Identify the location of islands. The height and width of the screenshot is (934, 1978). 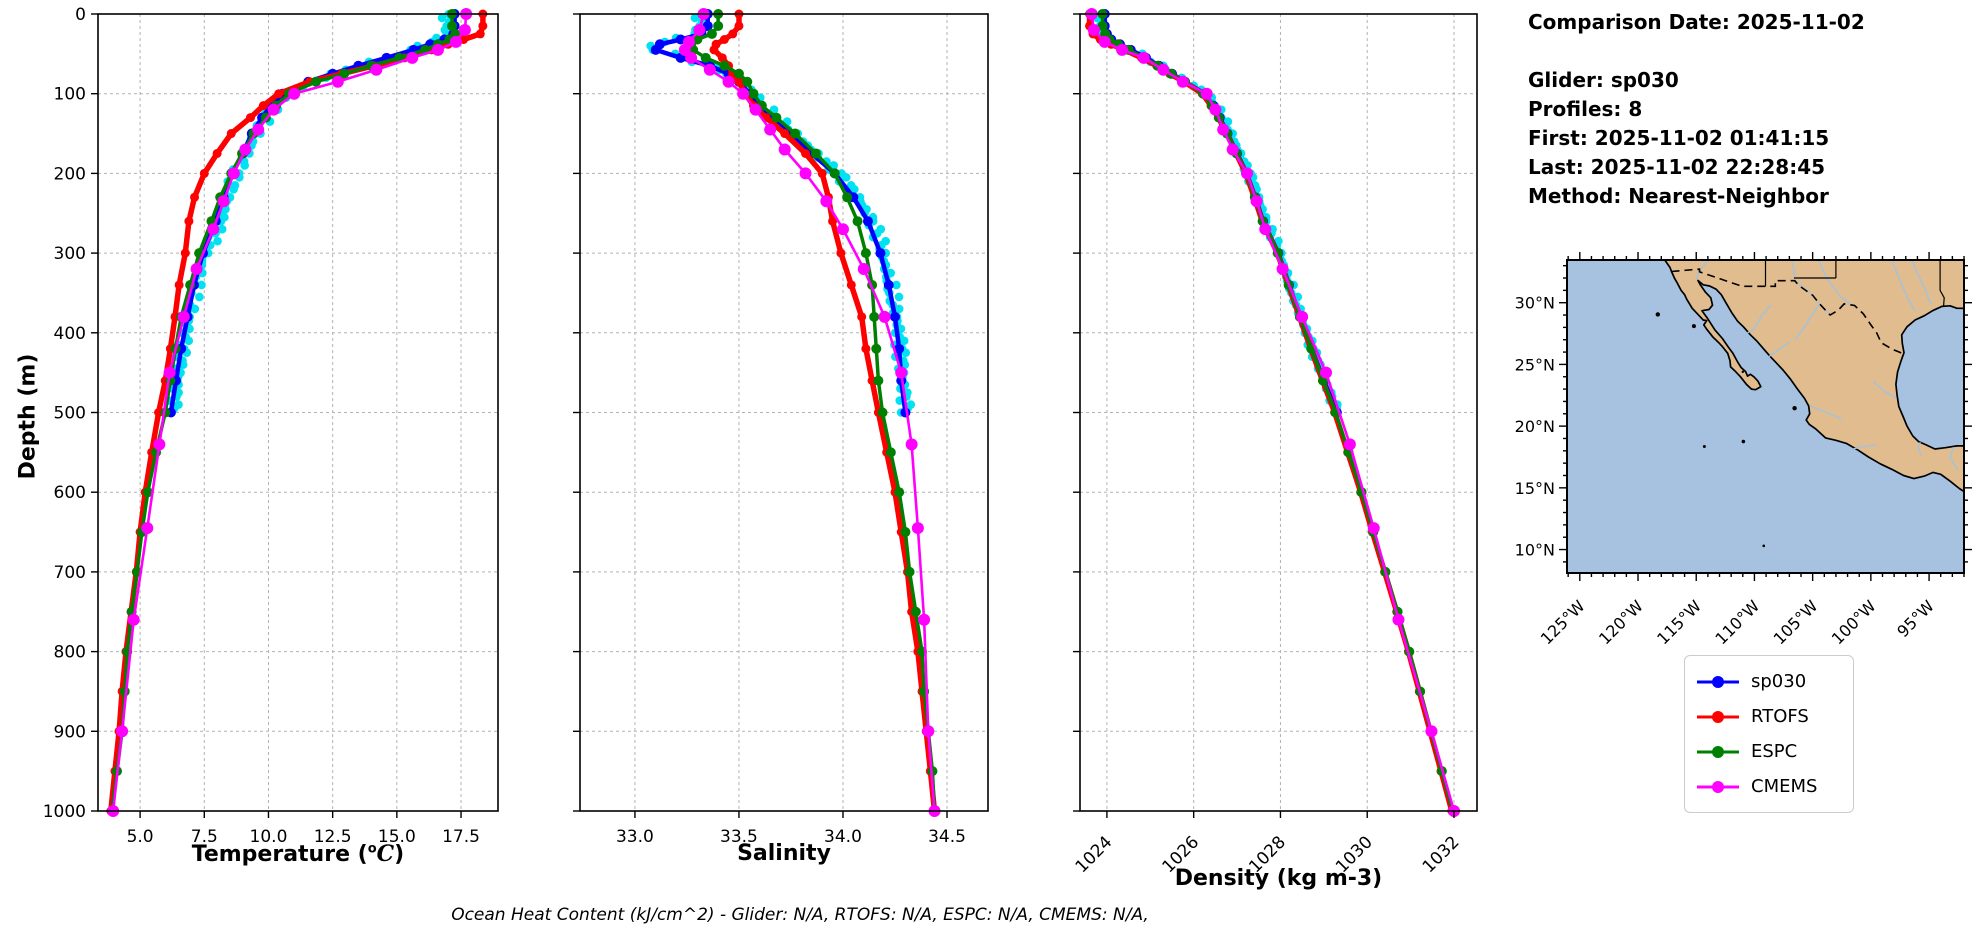
(1726, 430).